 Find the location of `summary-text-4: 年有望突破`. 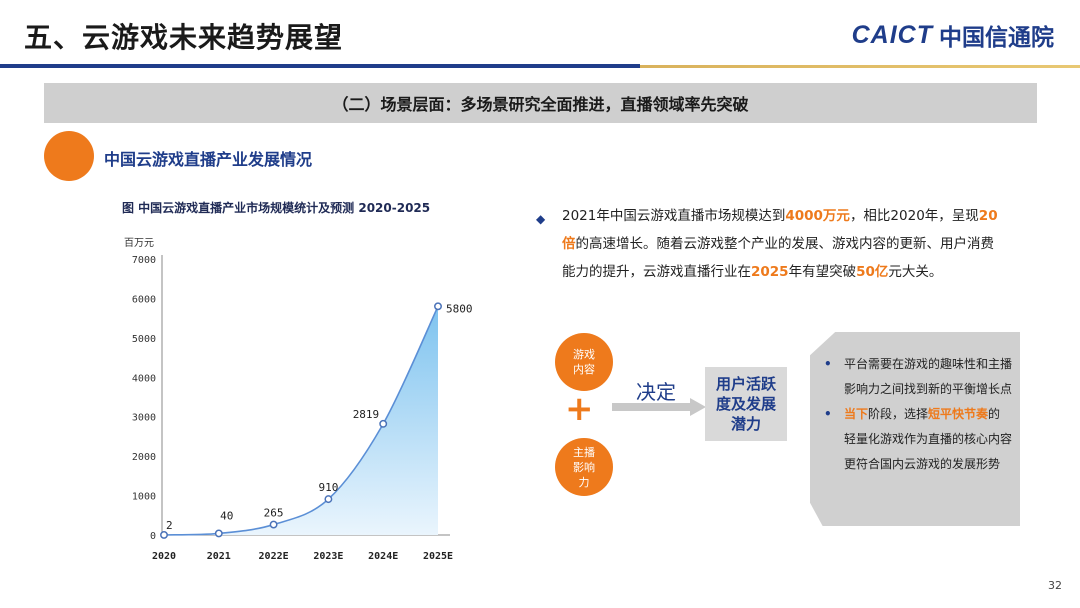

summary-text-4: 年有望突破 is located at coordinates (822, 272).